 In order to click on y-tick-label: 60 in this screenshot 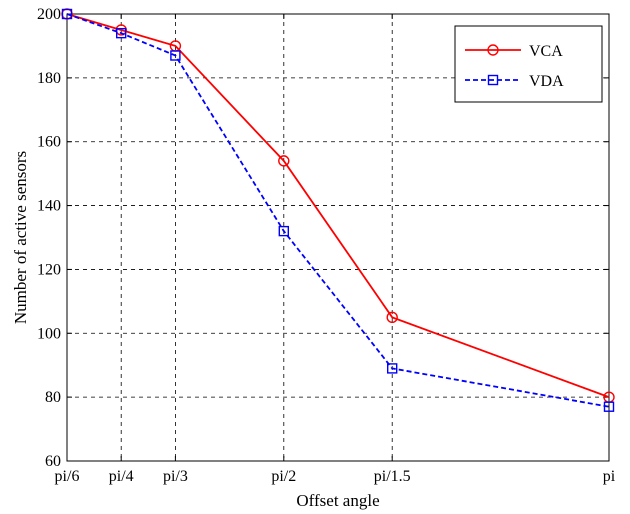, I will do `click(53, 461)`.